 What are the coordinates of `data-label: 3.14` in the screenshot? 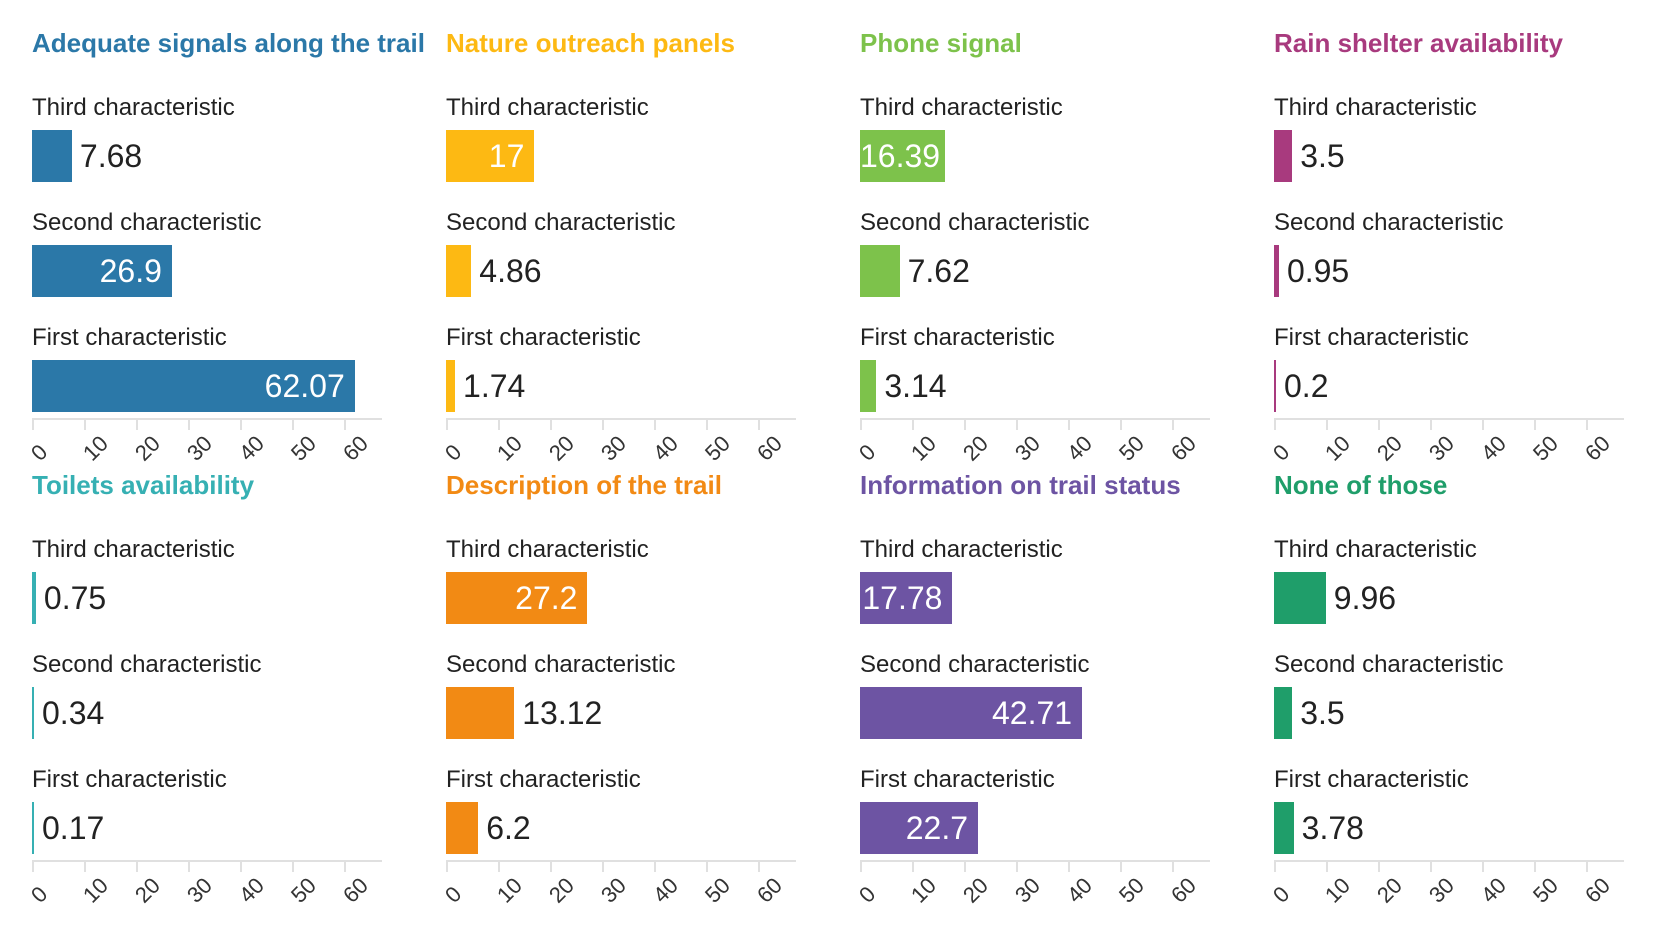 It's located at (915, 386).